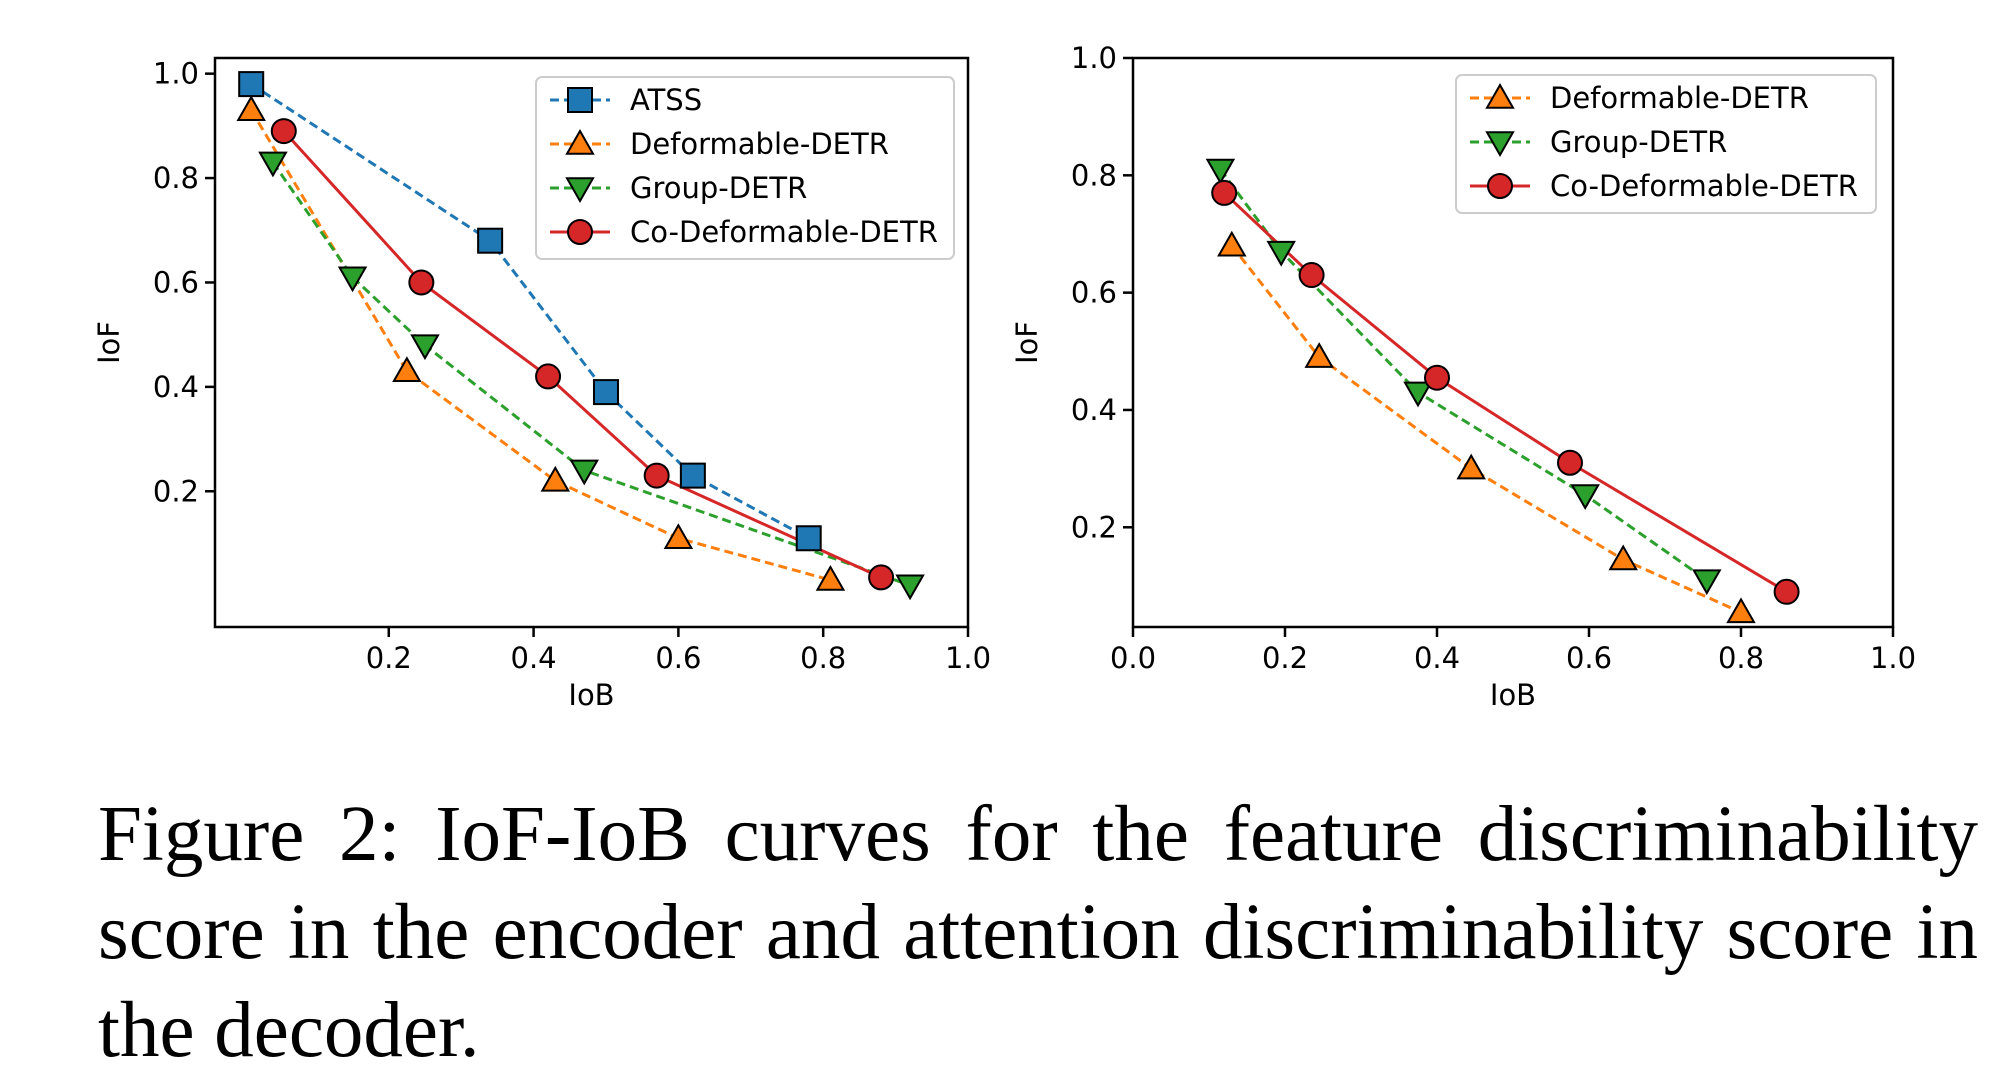 This screenshot has height=1080, width=2000. Describe the element at coordinates (666, 100) in the screenshot. I see `legend-label-atss: ATSS` at that location.